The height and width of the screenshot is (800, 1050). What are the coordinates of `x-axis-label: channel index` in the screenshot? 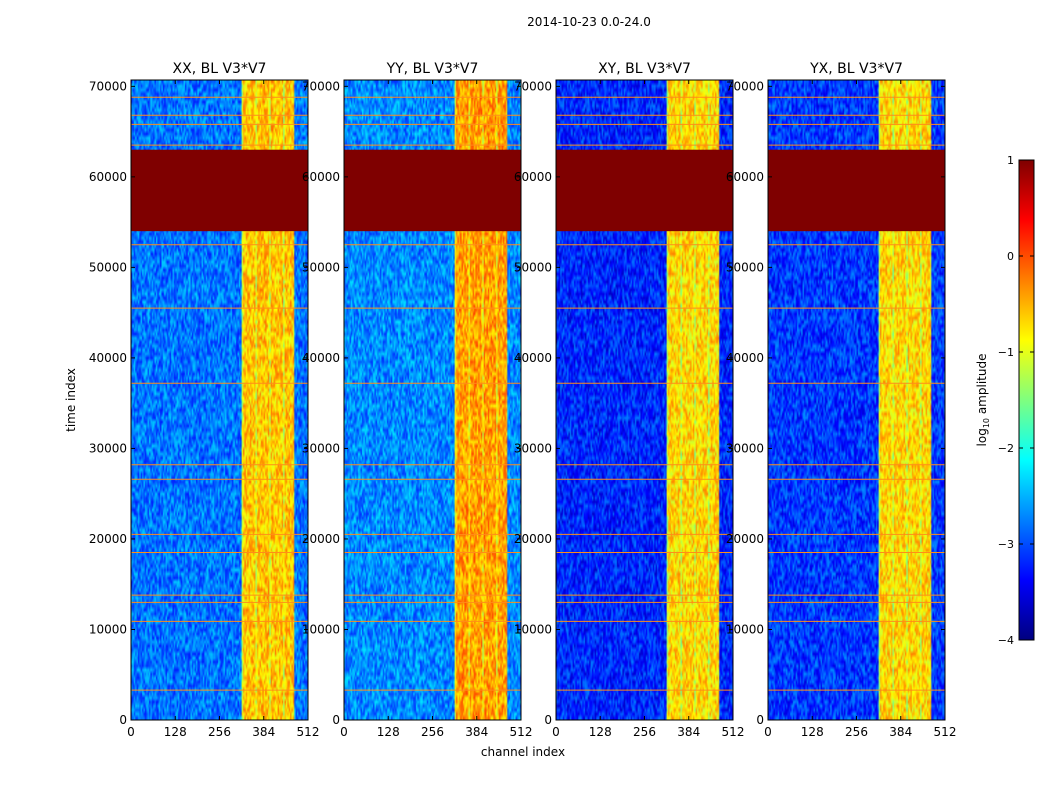 It's located at (523, 752).